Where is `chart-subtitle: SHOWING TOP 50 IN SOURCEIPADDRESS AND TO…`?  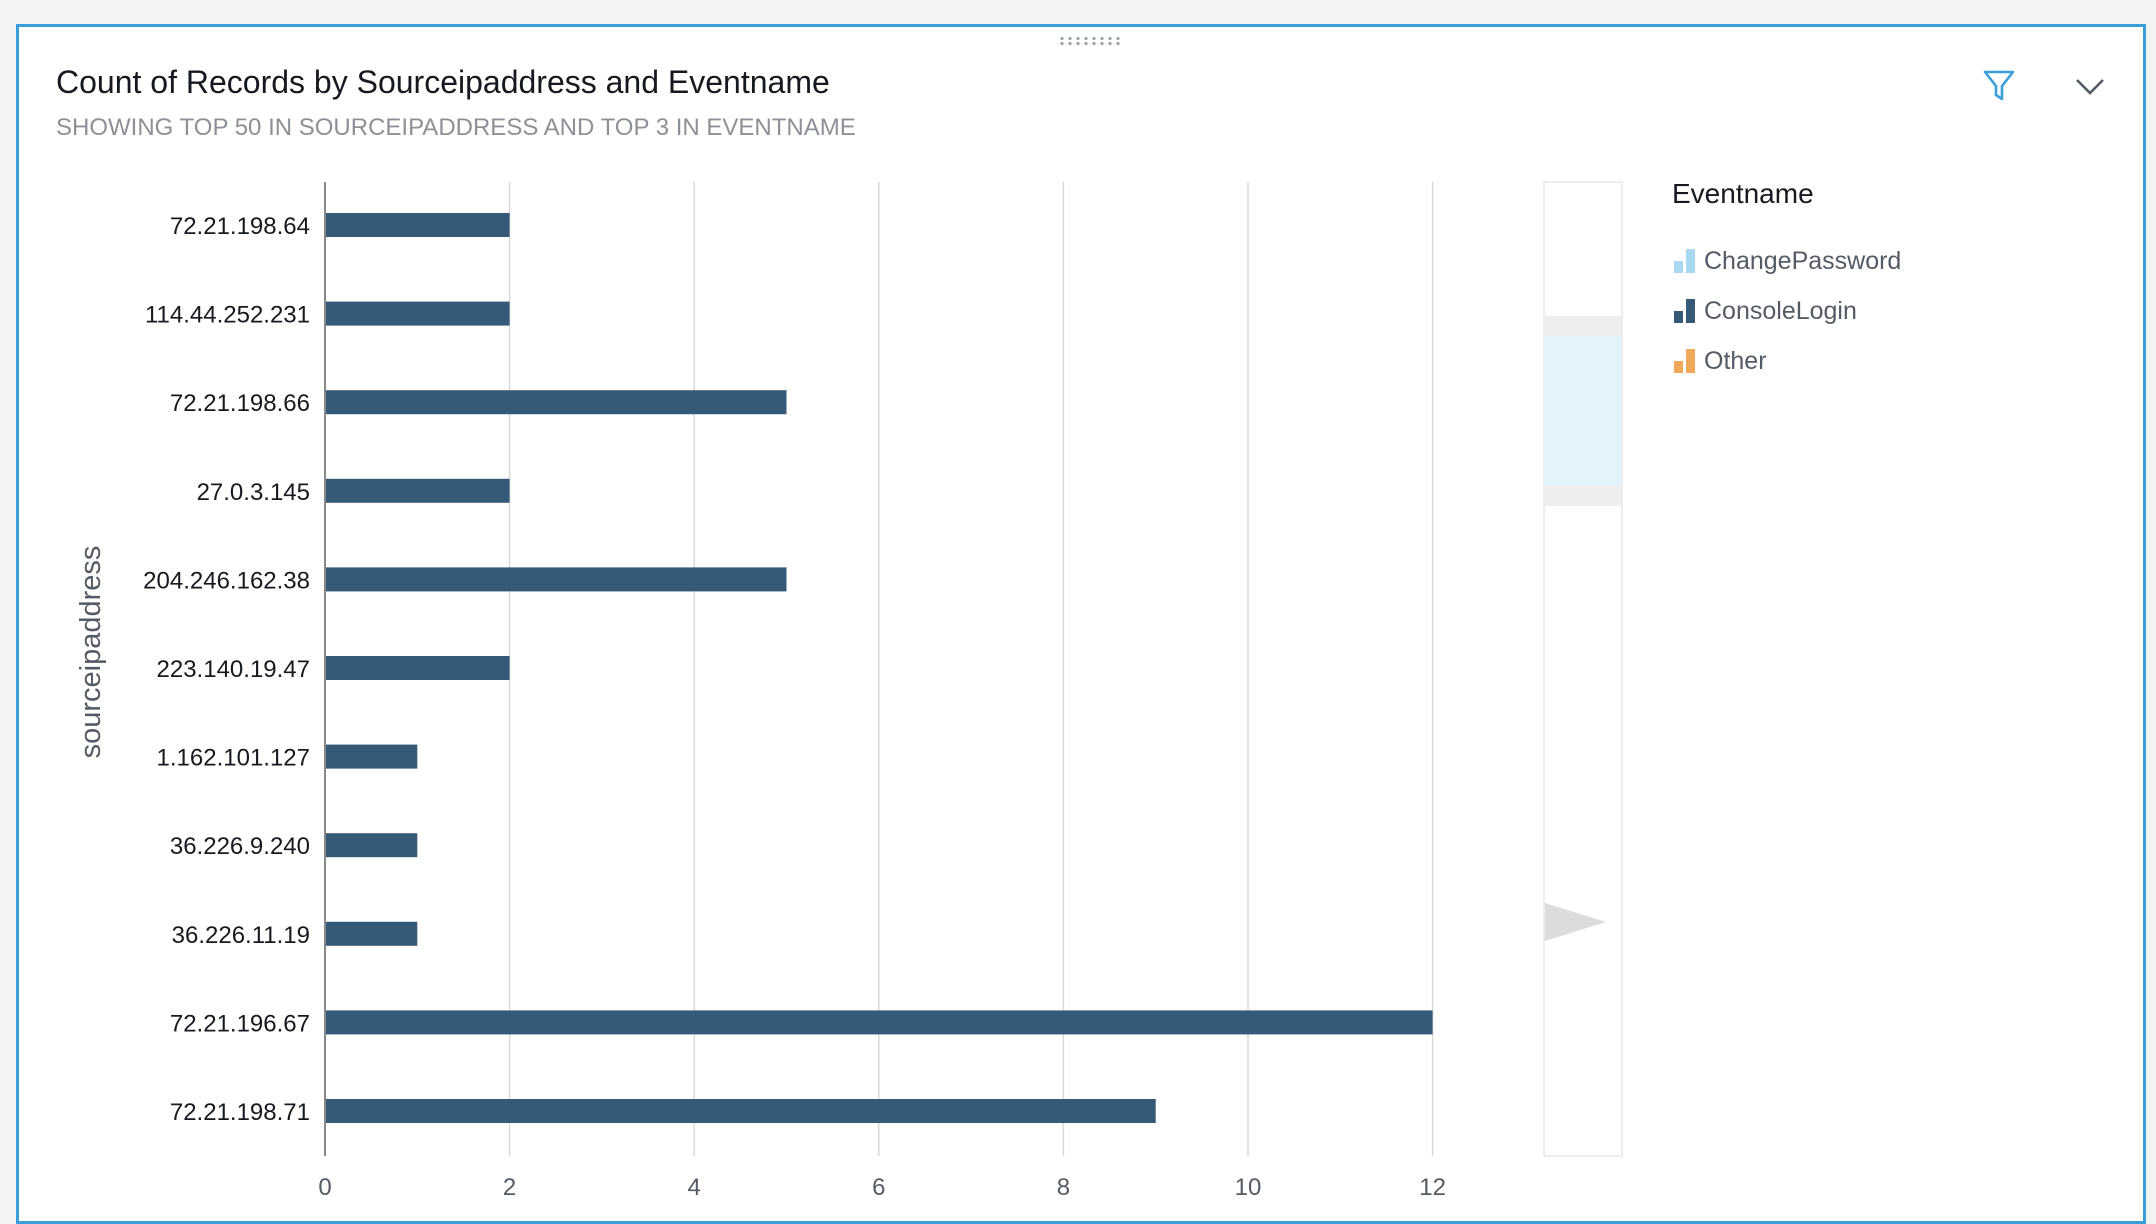
chart-subtitle: SHOWING TOP 50 IN SOURCEIPADDRESS AND TO… is located at coordinates (456, 127).